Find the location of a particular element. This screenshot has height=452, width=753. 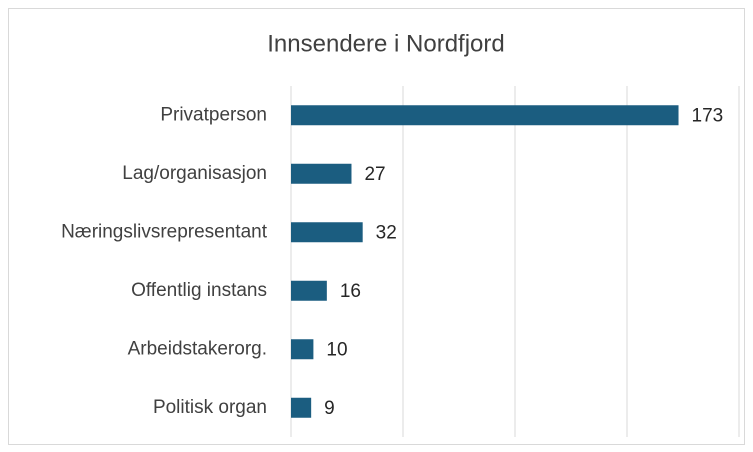

data-label: 173 is located at coordinates (708, 115).